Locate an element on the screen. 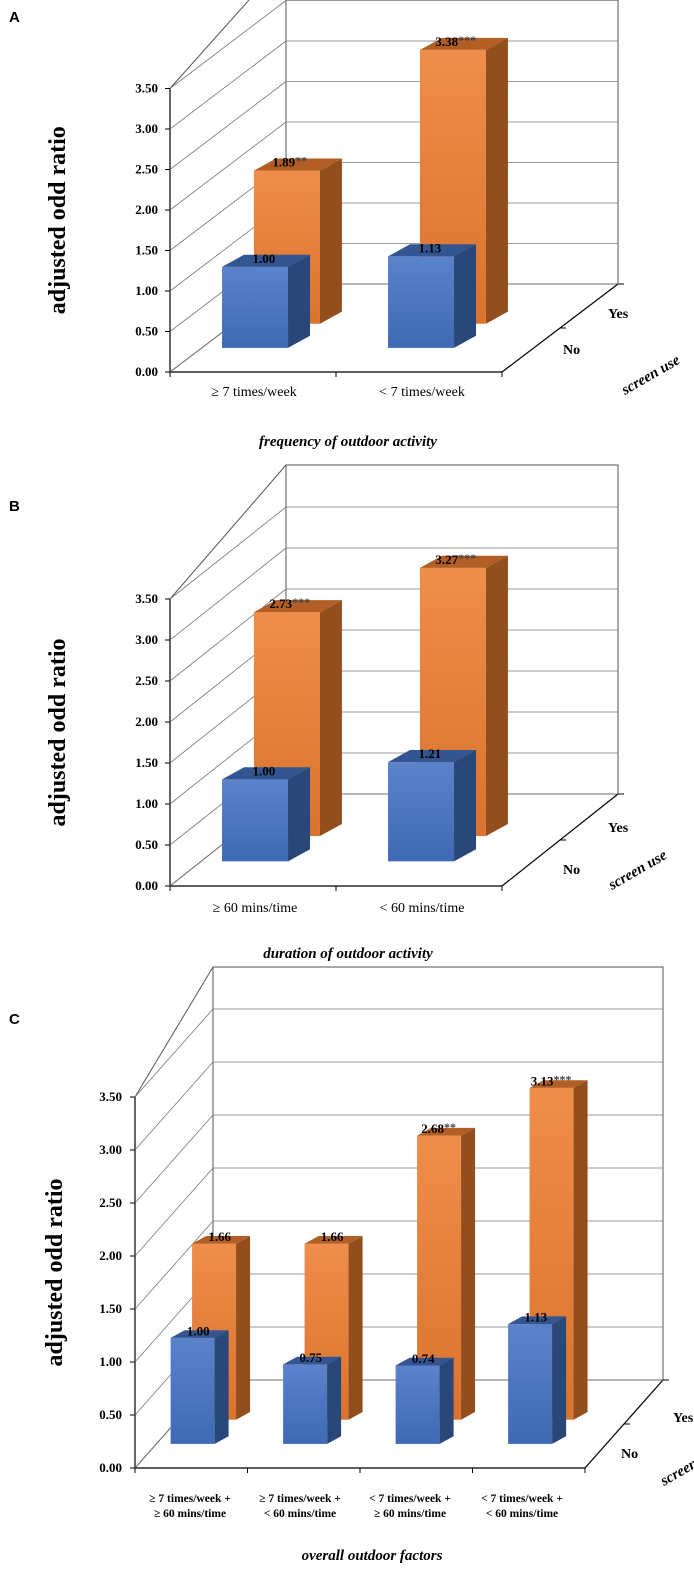 The width and height of the screenshot is (694, 1570). data-label: 2.73*** is located at coordinates (289, 603).